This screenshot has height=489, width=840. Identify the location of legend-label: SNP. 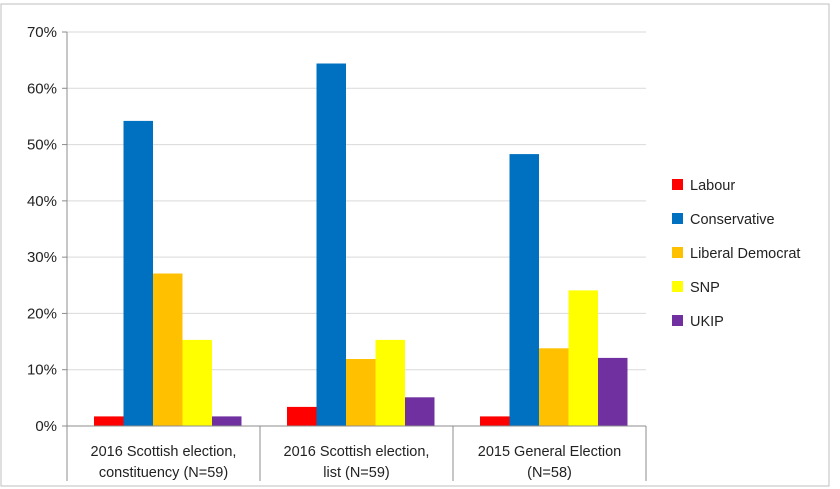
(705, 288).